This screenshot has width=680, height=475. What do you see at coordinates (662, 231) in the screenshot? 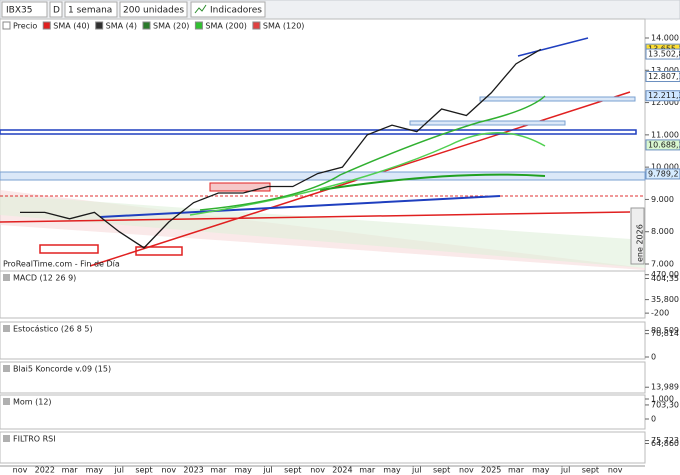
I see `y-tick-label: 8.000` at bounding box center [662, 231].